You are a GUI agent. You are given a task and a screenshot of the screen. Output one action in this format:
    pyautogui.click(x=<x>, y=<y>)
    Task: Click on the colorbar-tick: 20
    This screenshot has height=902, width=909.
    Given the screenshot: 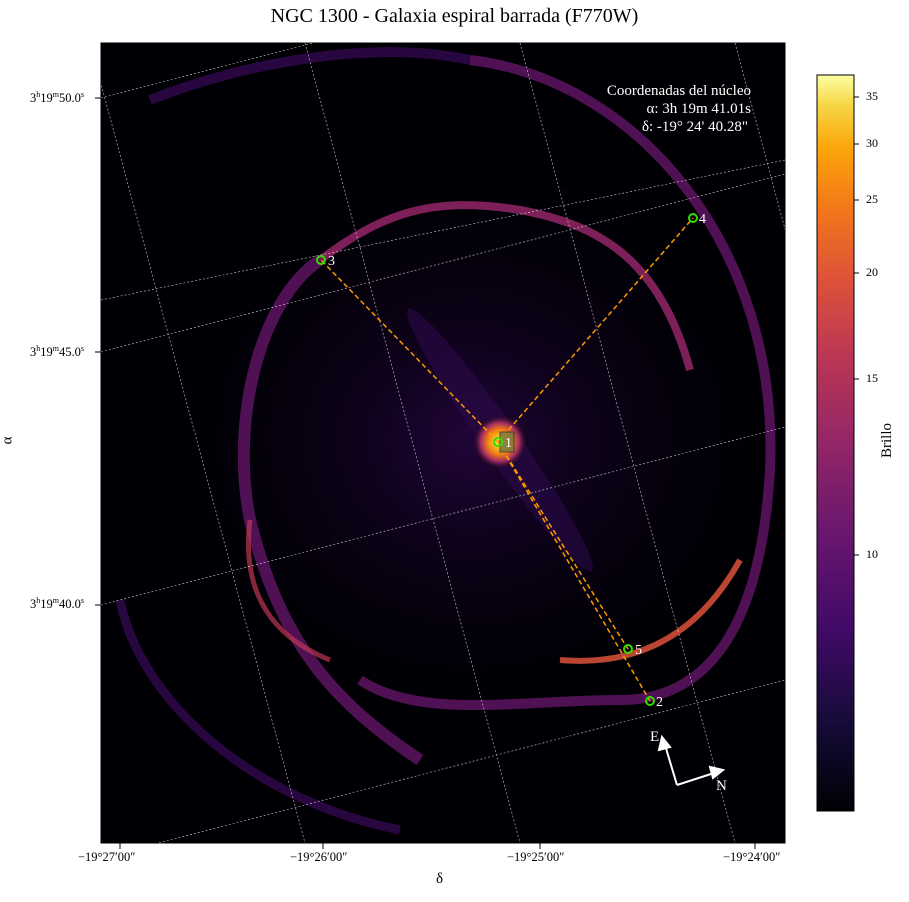 What is the action you would take?
    pyautogui.click(x=872, y=272)
    